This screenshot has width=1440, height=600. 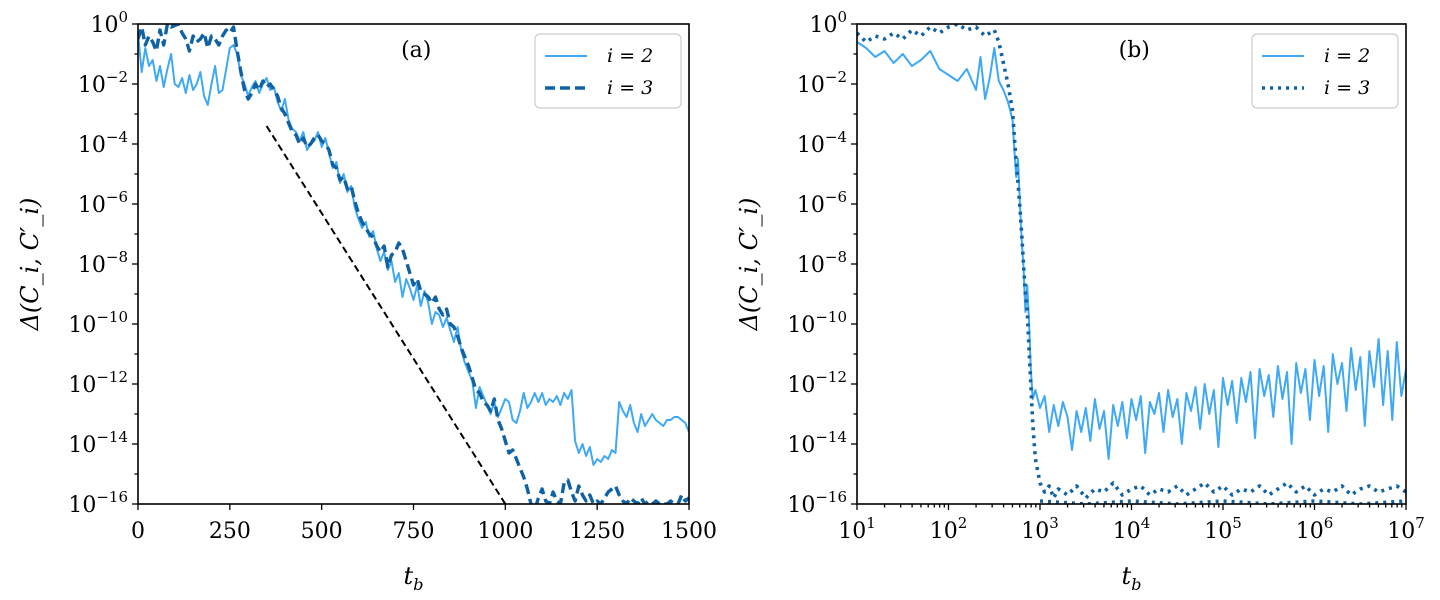 I want to click on x-tick-label: 10⁴, so click(x=1132, y=529).